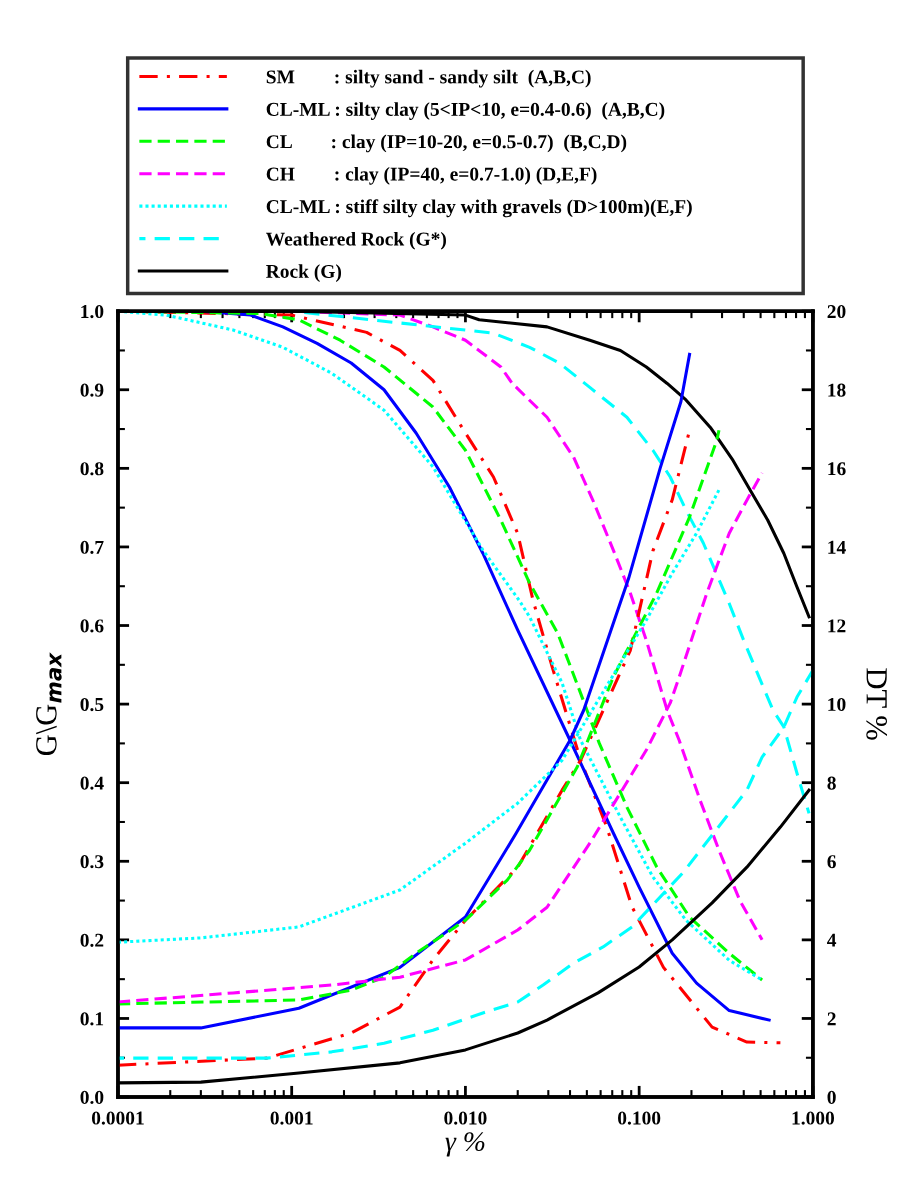 The height and width of the screenshot is (1180, 918). I want to click on y2-tick-label: 6, so click(831, 862).